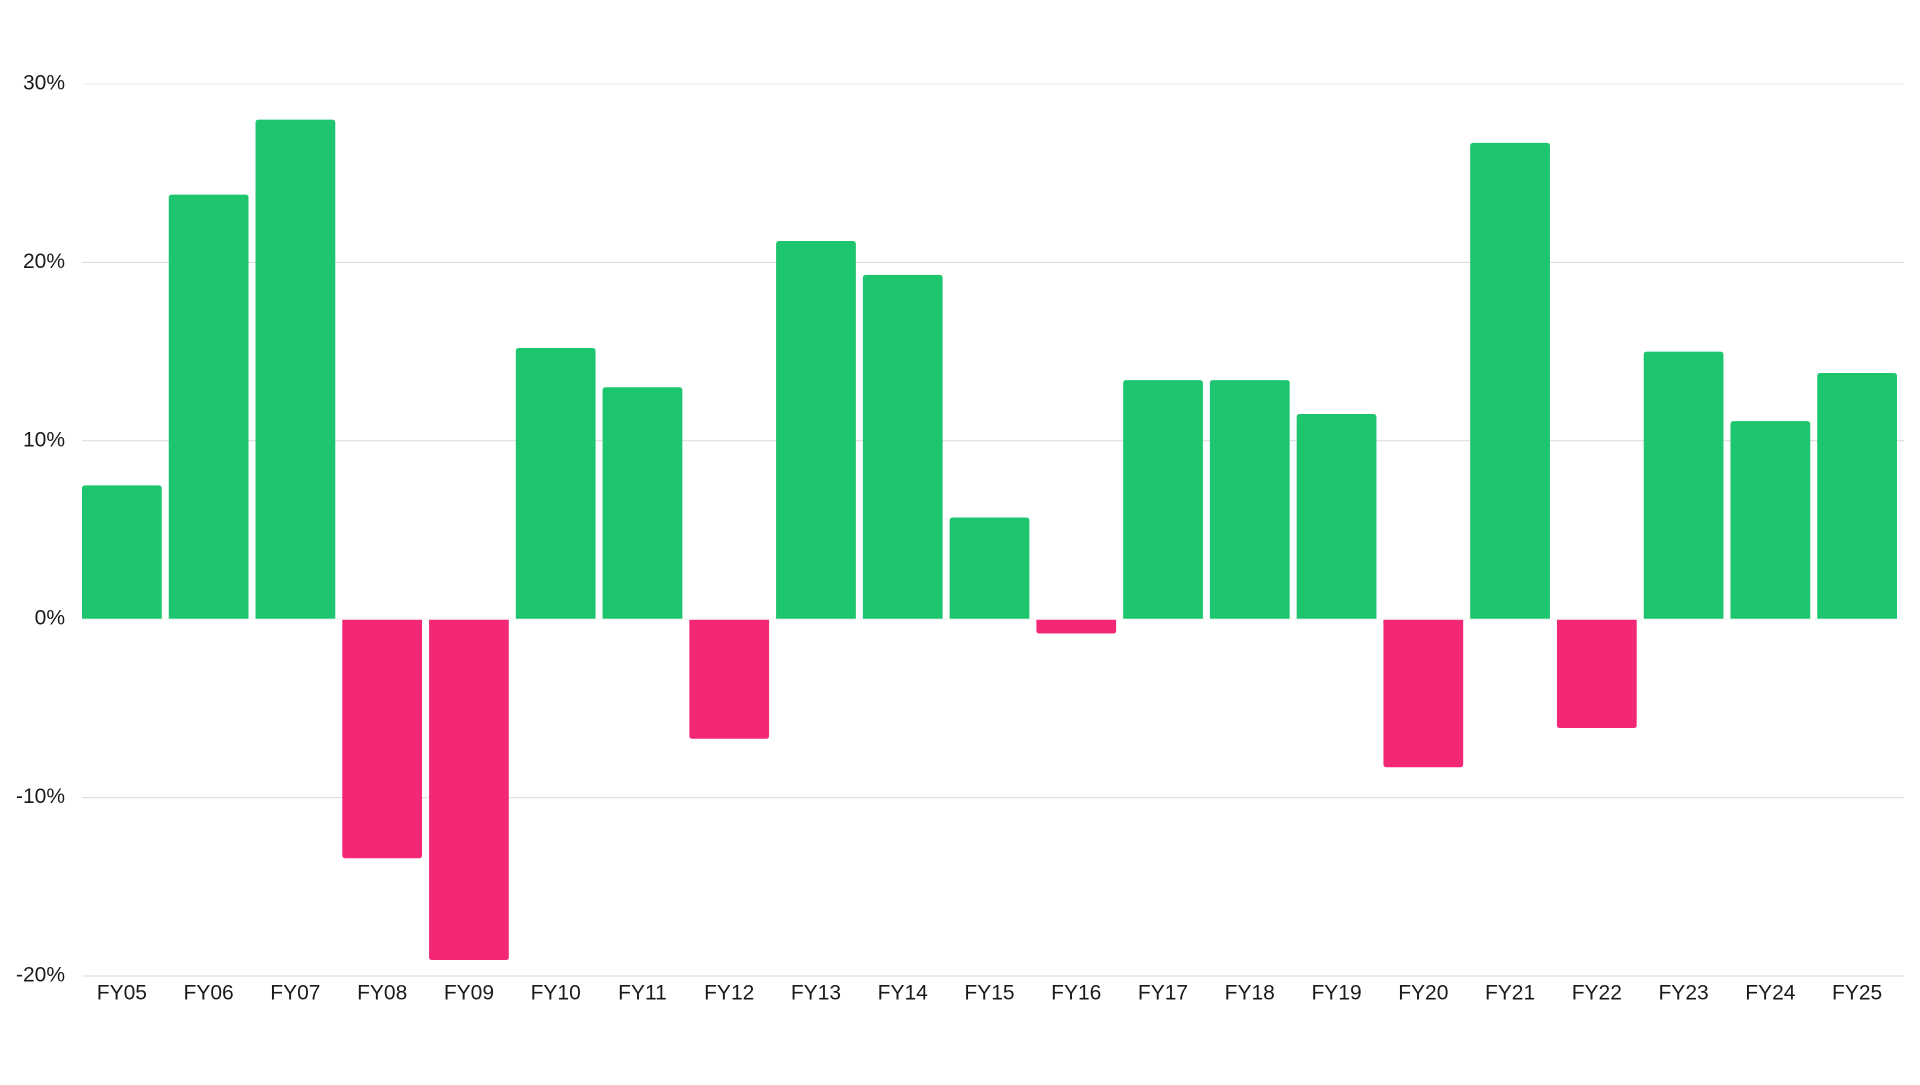  What do you see at coordinates (729, 679) in the screenshot?
I see `bar-fy12` at bounding box center [729, 679].